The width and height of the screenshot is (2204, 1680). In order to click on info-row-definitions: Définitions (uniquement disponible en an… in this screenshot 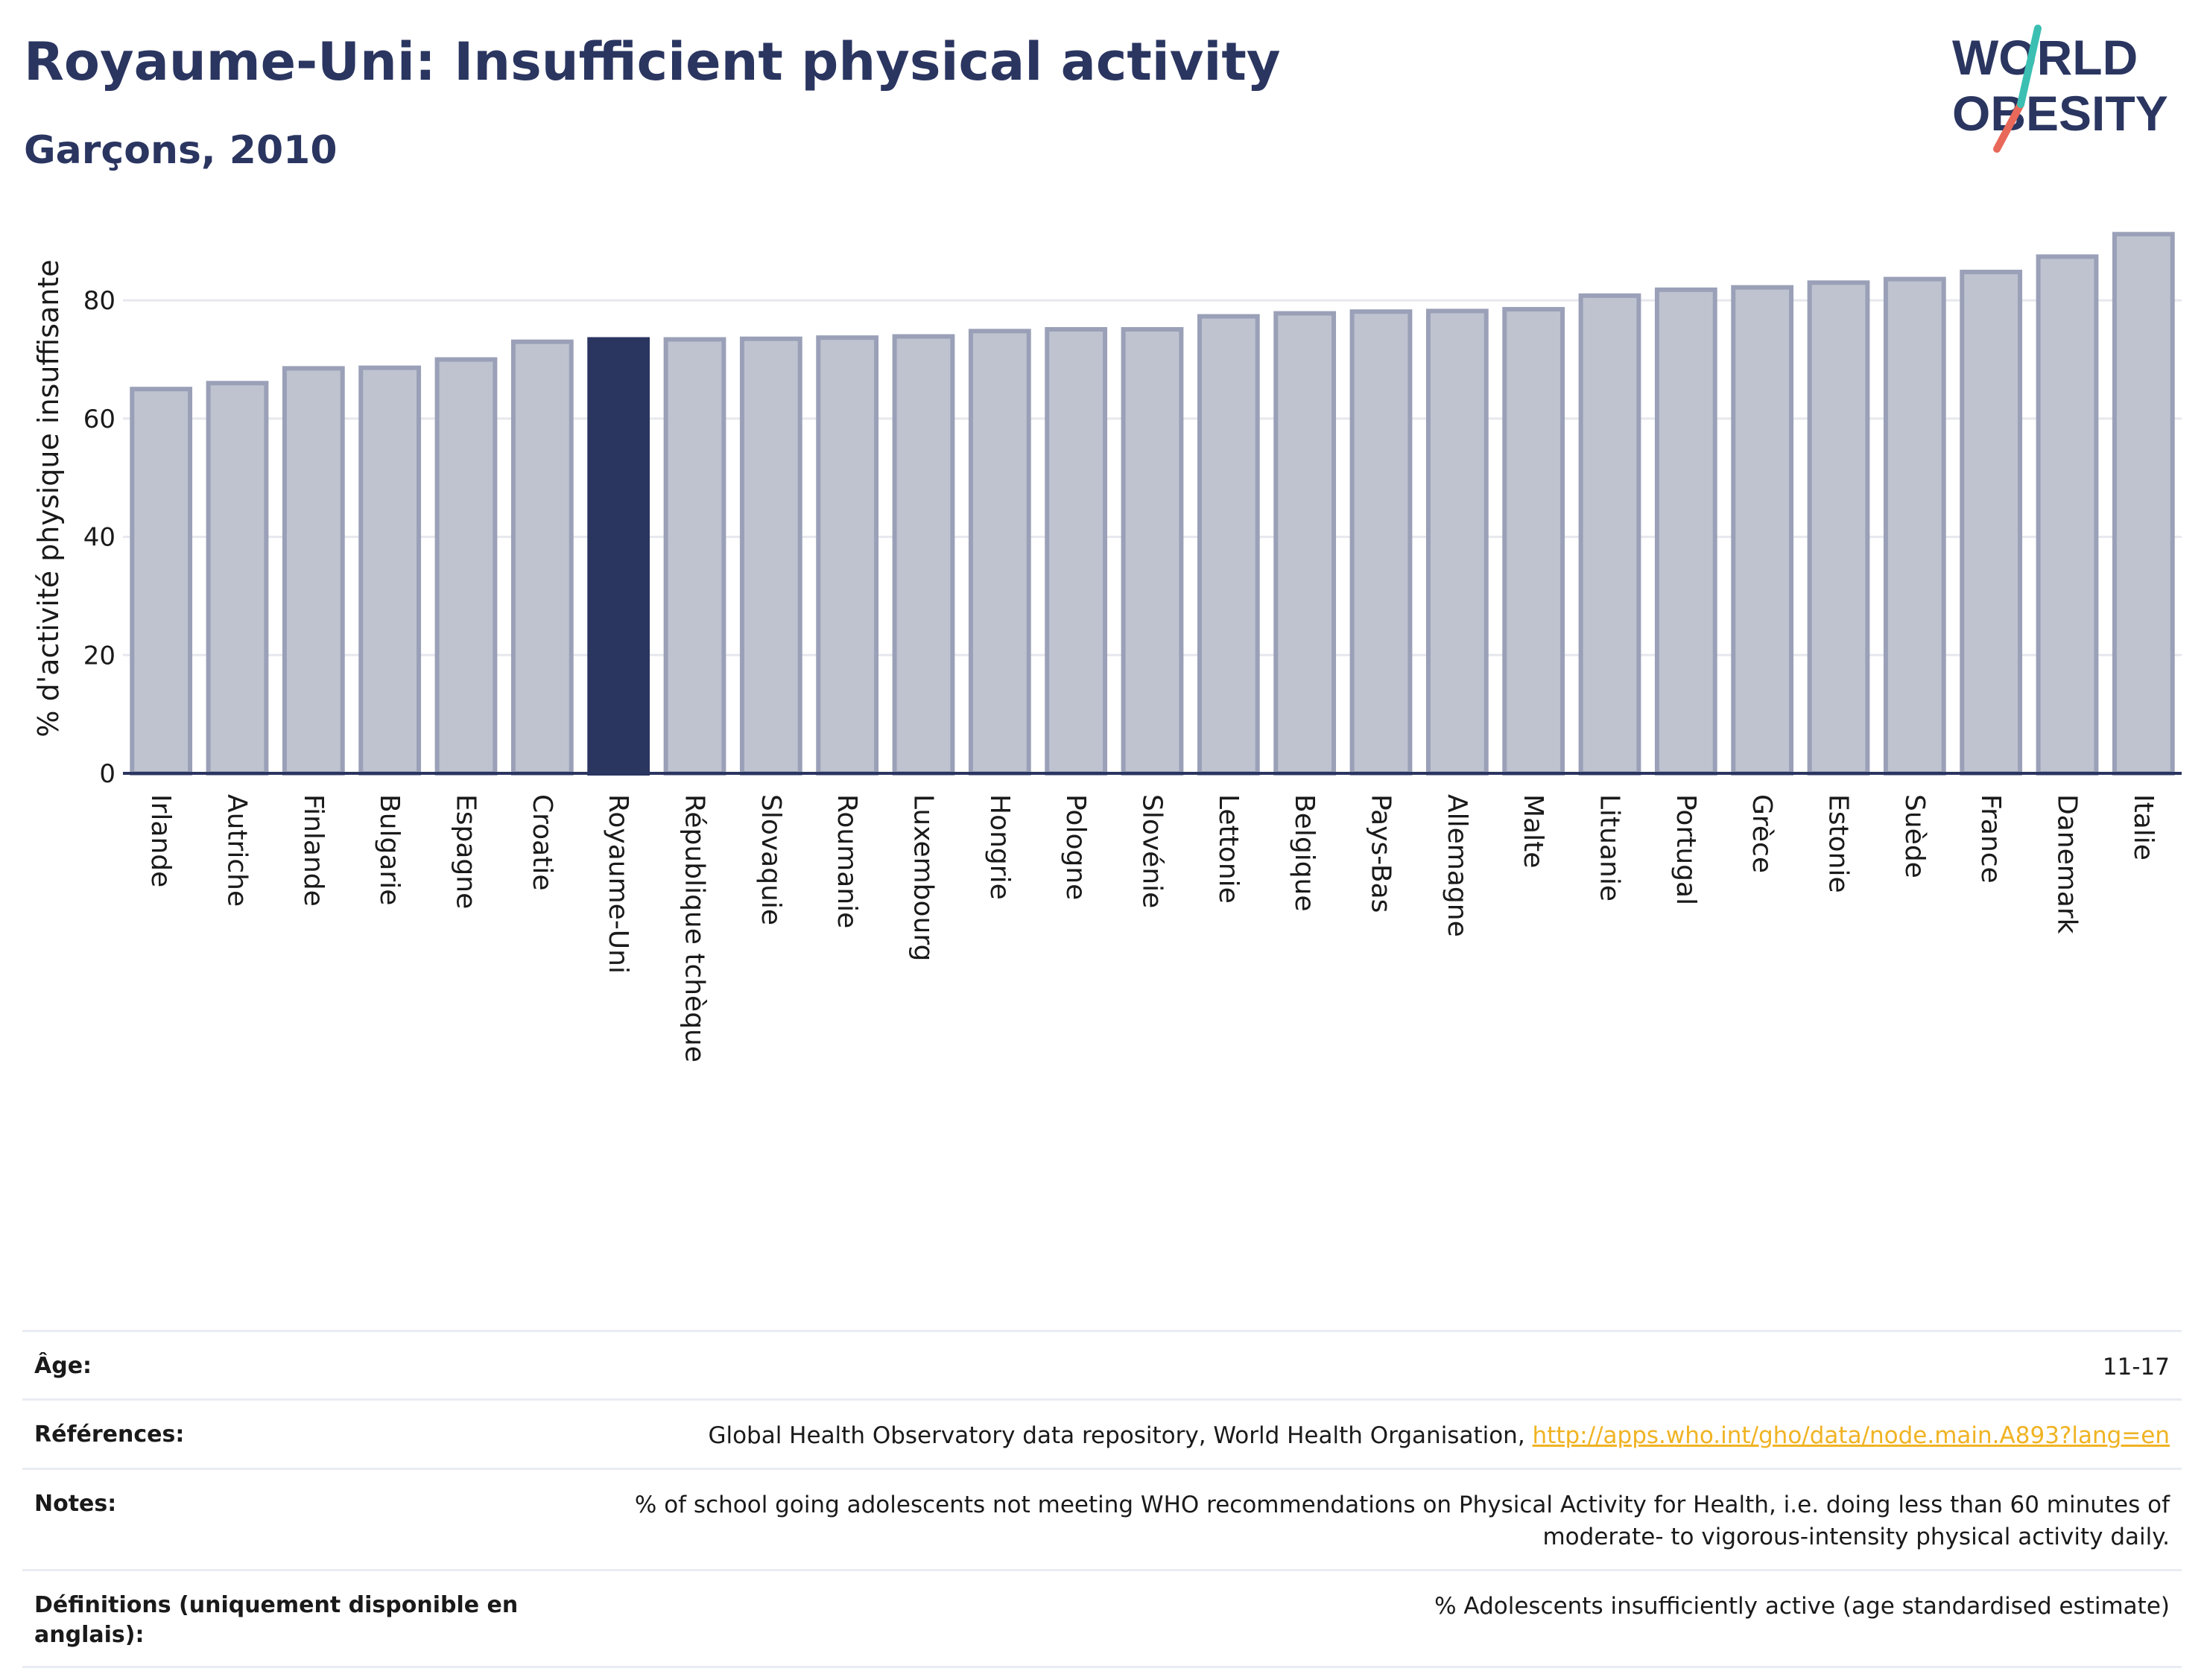, I will do `click(1102, 1618)`.